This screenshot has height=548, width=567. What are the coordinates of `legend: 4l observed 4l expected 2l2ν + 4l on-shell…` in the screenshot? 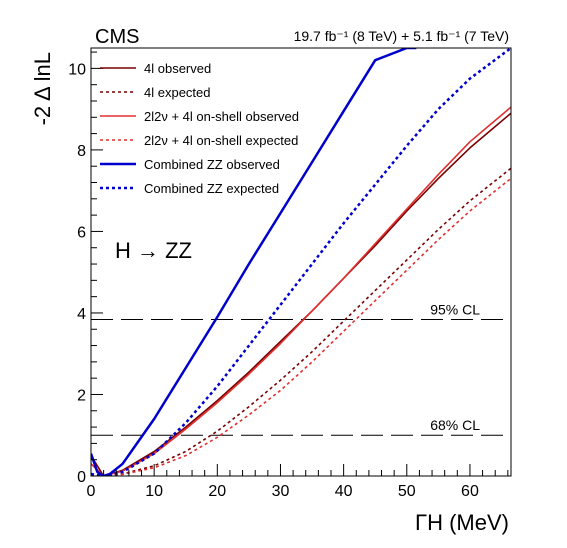 It's located at (199, 128).